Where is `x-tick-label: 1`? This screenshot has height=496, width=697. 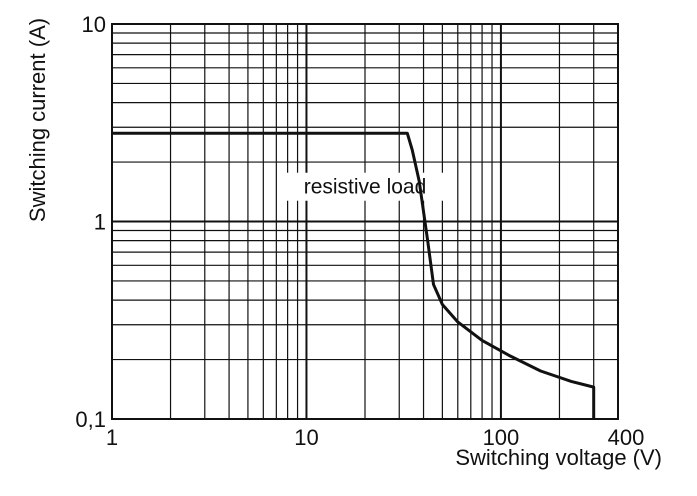
x-tick-label: 1 is located at coordinates (112, 437).